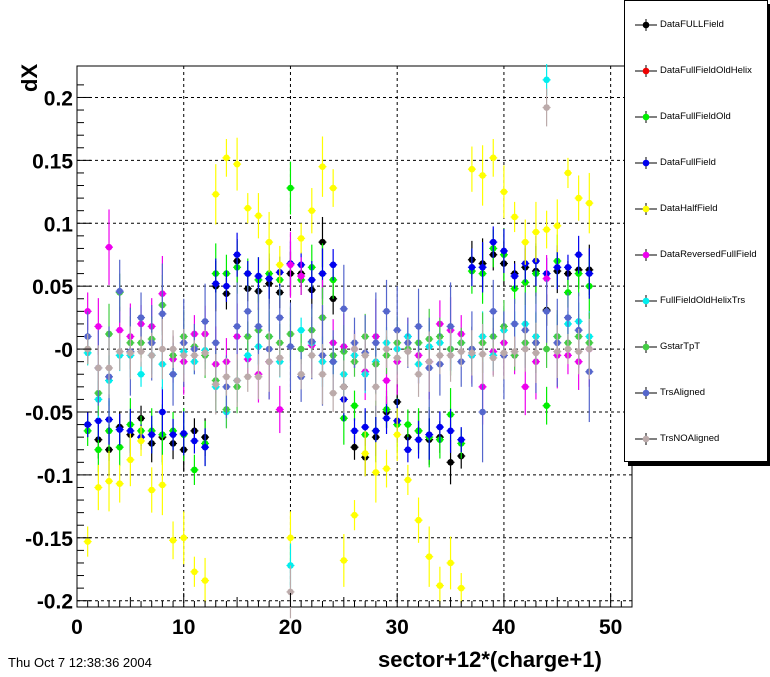 The height and width of the screenshot is (677, 770). What do you see at coordinates (52, 287) in the screenshot?
I see `y-tick-label: 0.05` at bounding box center [52, 287].